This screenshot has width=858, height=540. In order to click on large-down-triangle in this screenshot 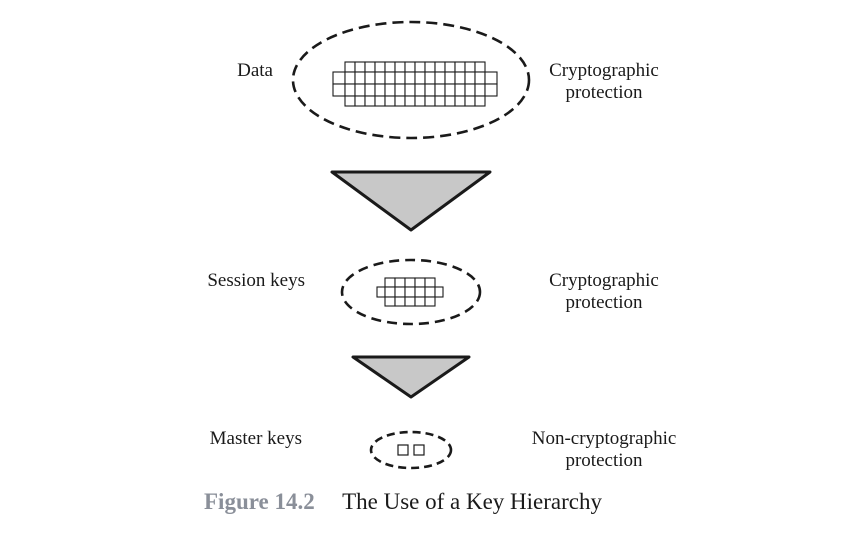, I will do `click(411, 201)`.